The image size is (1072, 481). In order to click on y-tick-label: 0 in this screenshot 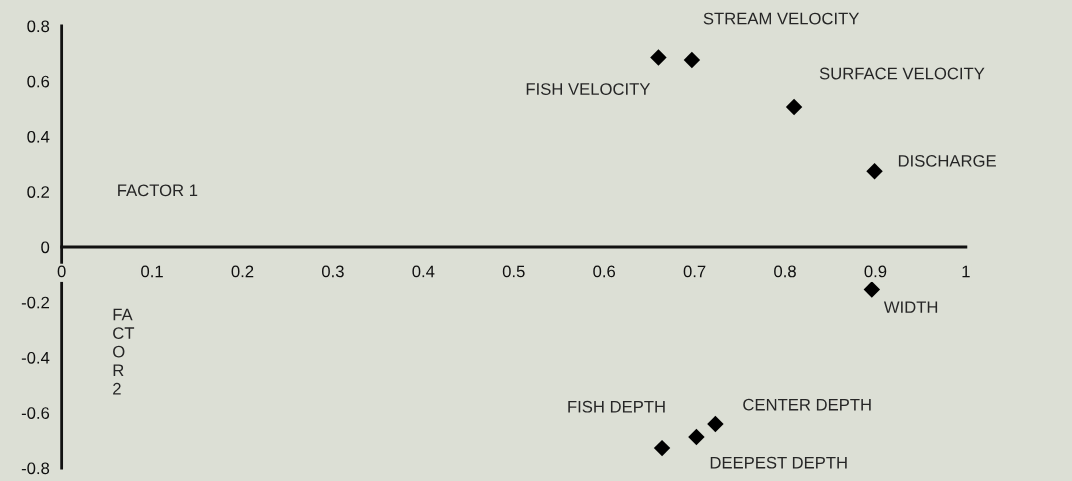, I will do `click(45, 247)`.